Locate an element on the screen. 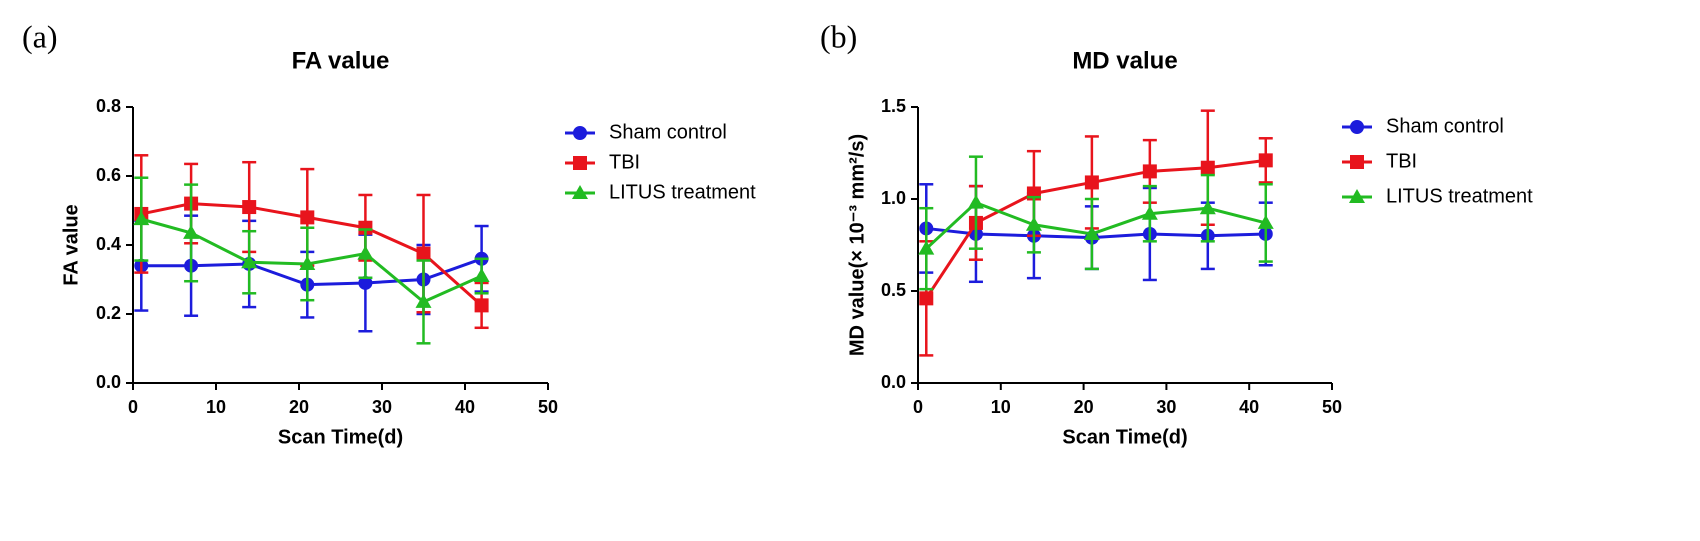 This screenshot has width=1700, height=541. y-tick-label: 0.4 is located at coordinates (108, 244).